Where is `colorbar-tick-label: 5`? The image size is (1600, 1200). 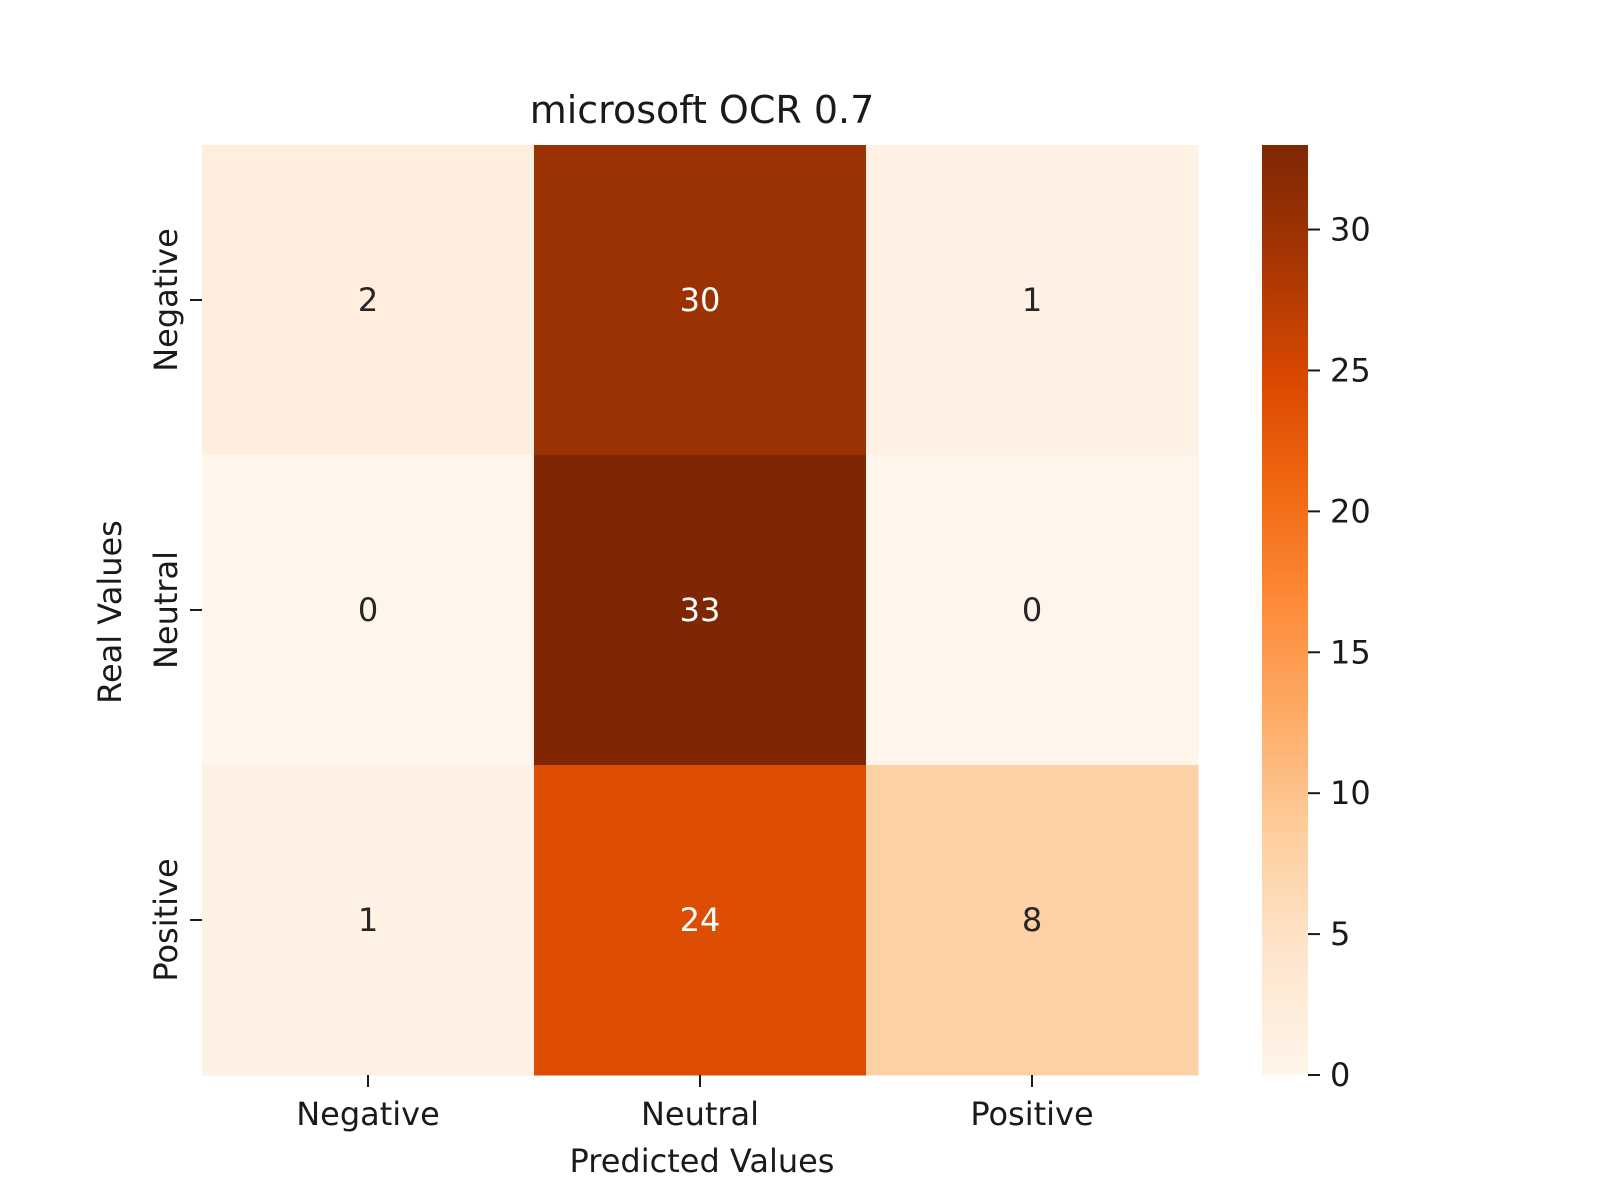 colorbar-tick-label: 5 is located at coordinates (1340, 934).